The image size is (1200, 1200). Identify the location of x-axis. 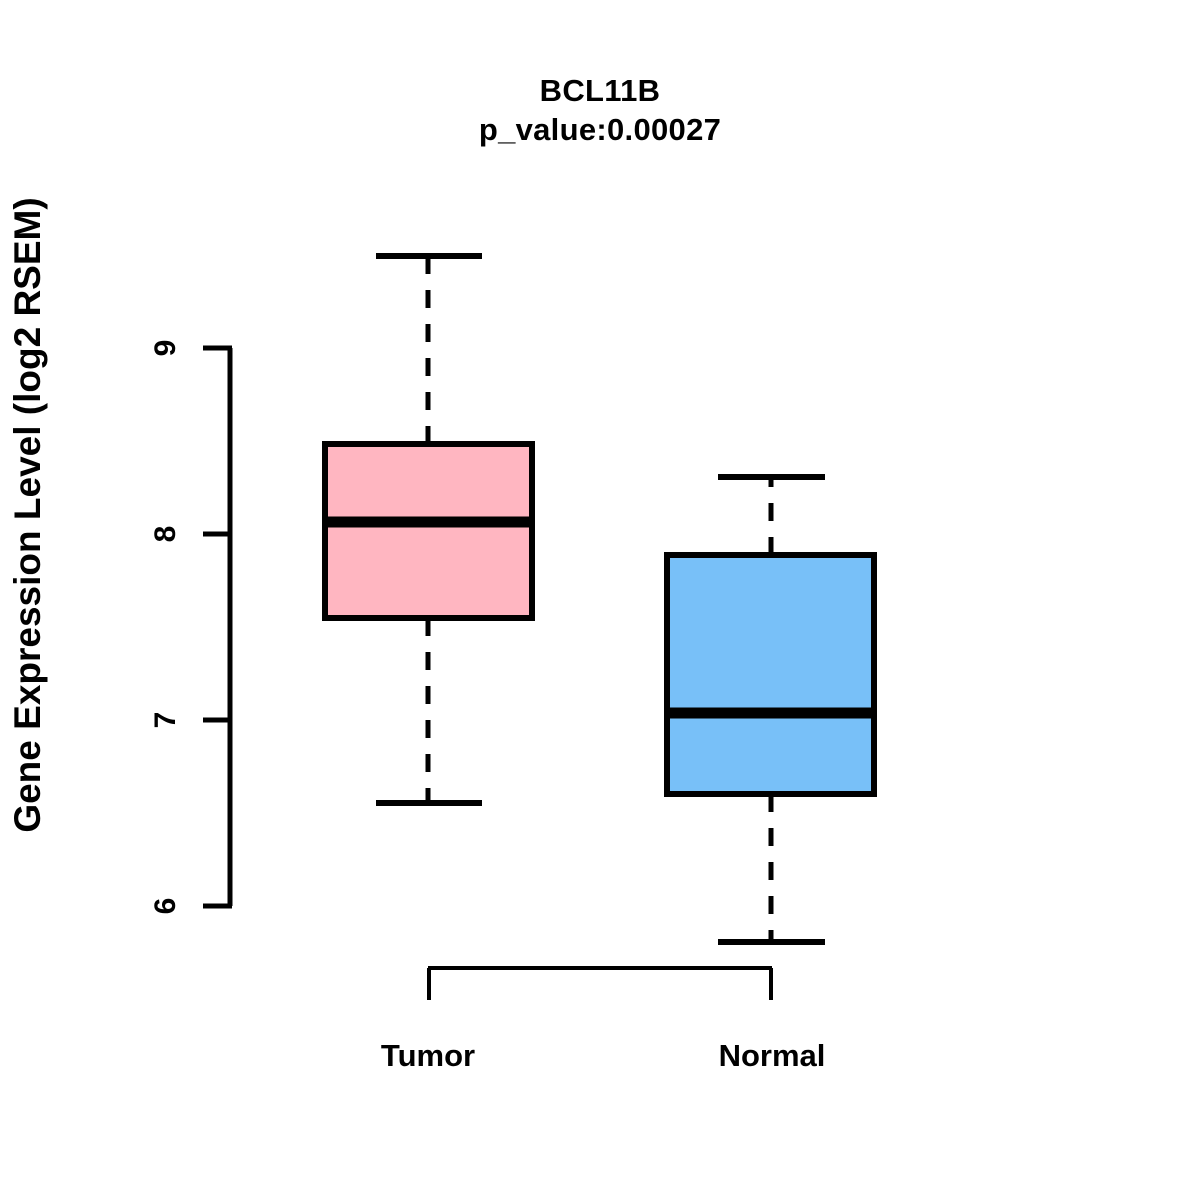
(600, 983).